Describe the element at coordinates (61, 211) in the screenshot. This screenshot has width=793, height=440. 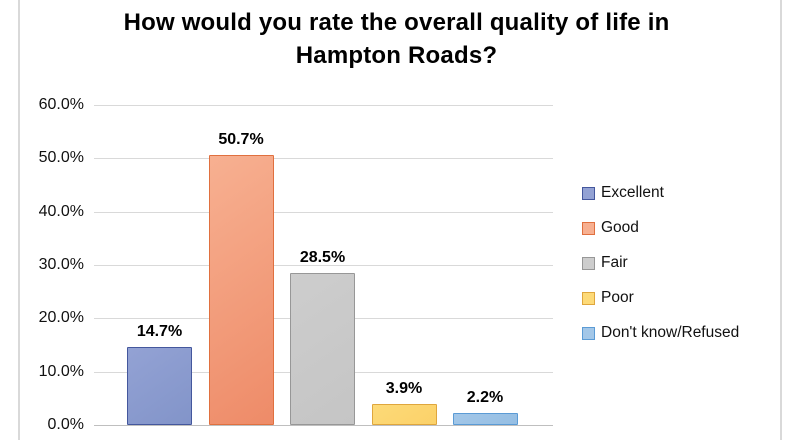
I see `y-tick-label: 40.0%` at that location.